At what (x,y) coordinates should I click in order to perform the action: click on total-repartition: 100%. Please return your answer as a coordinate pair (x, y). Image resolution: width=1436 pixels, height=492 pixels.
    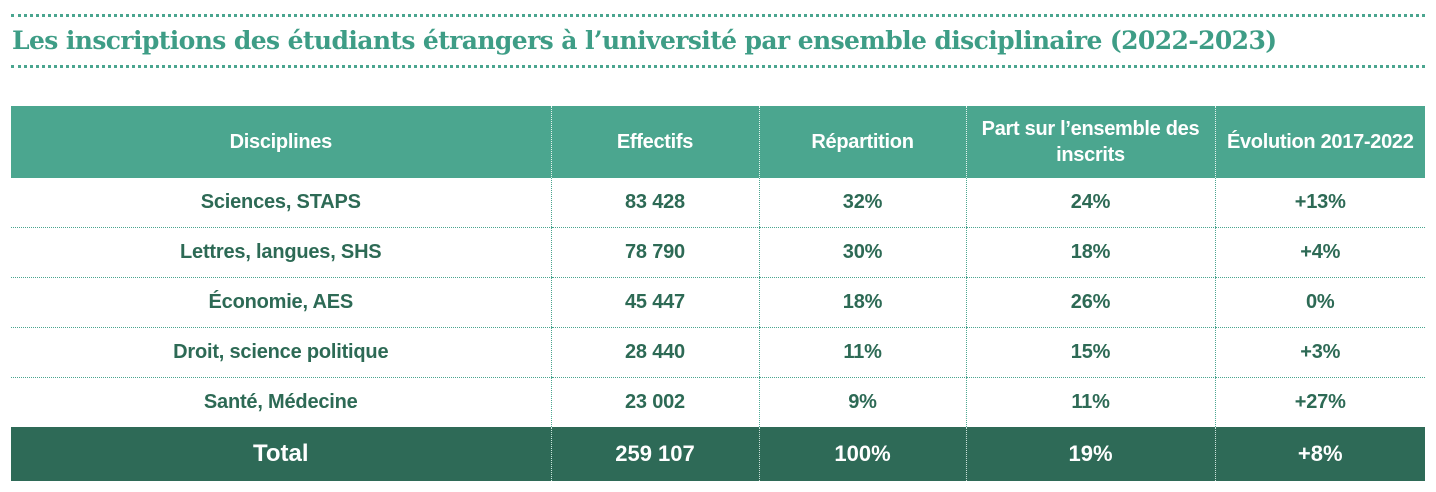
    Looking at the image, I should click on (862, 454).